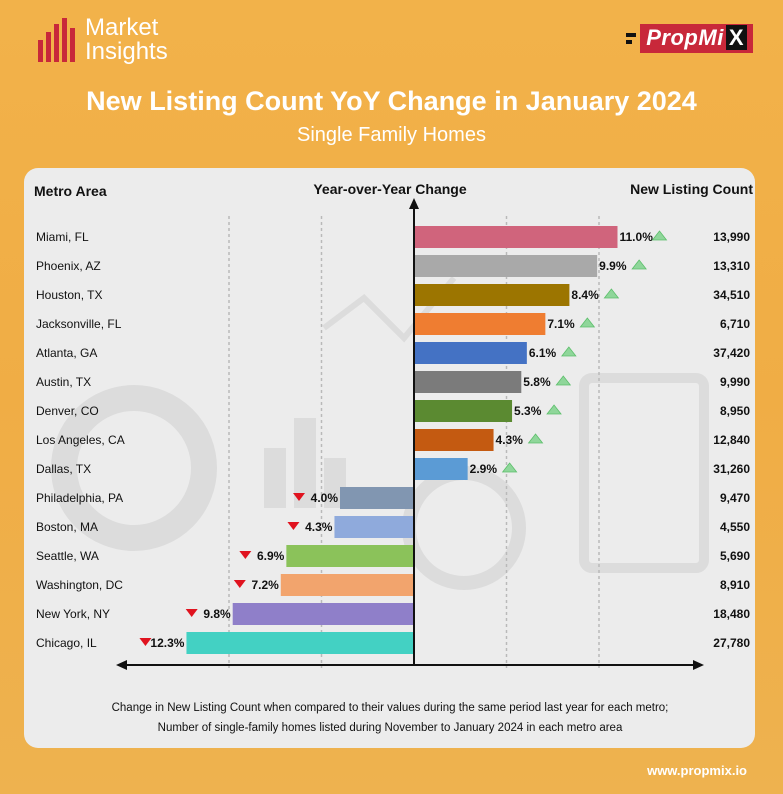  I want to click on chart-row: Austin, TX 5.8% 9,990, so click(393, 382).